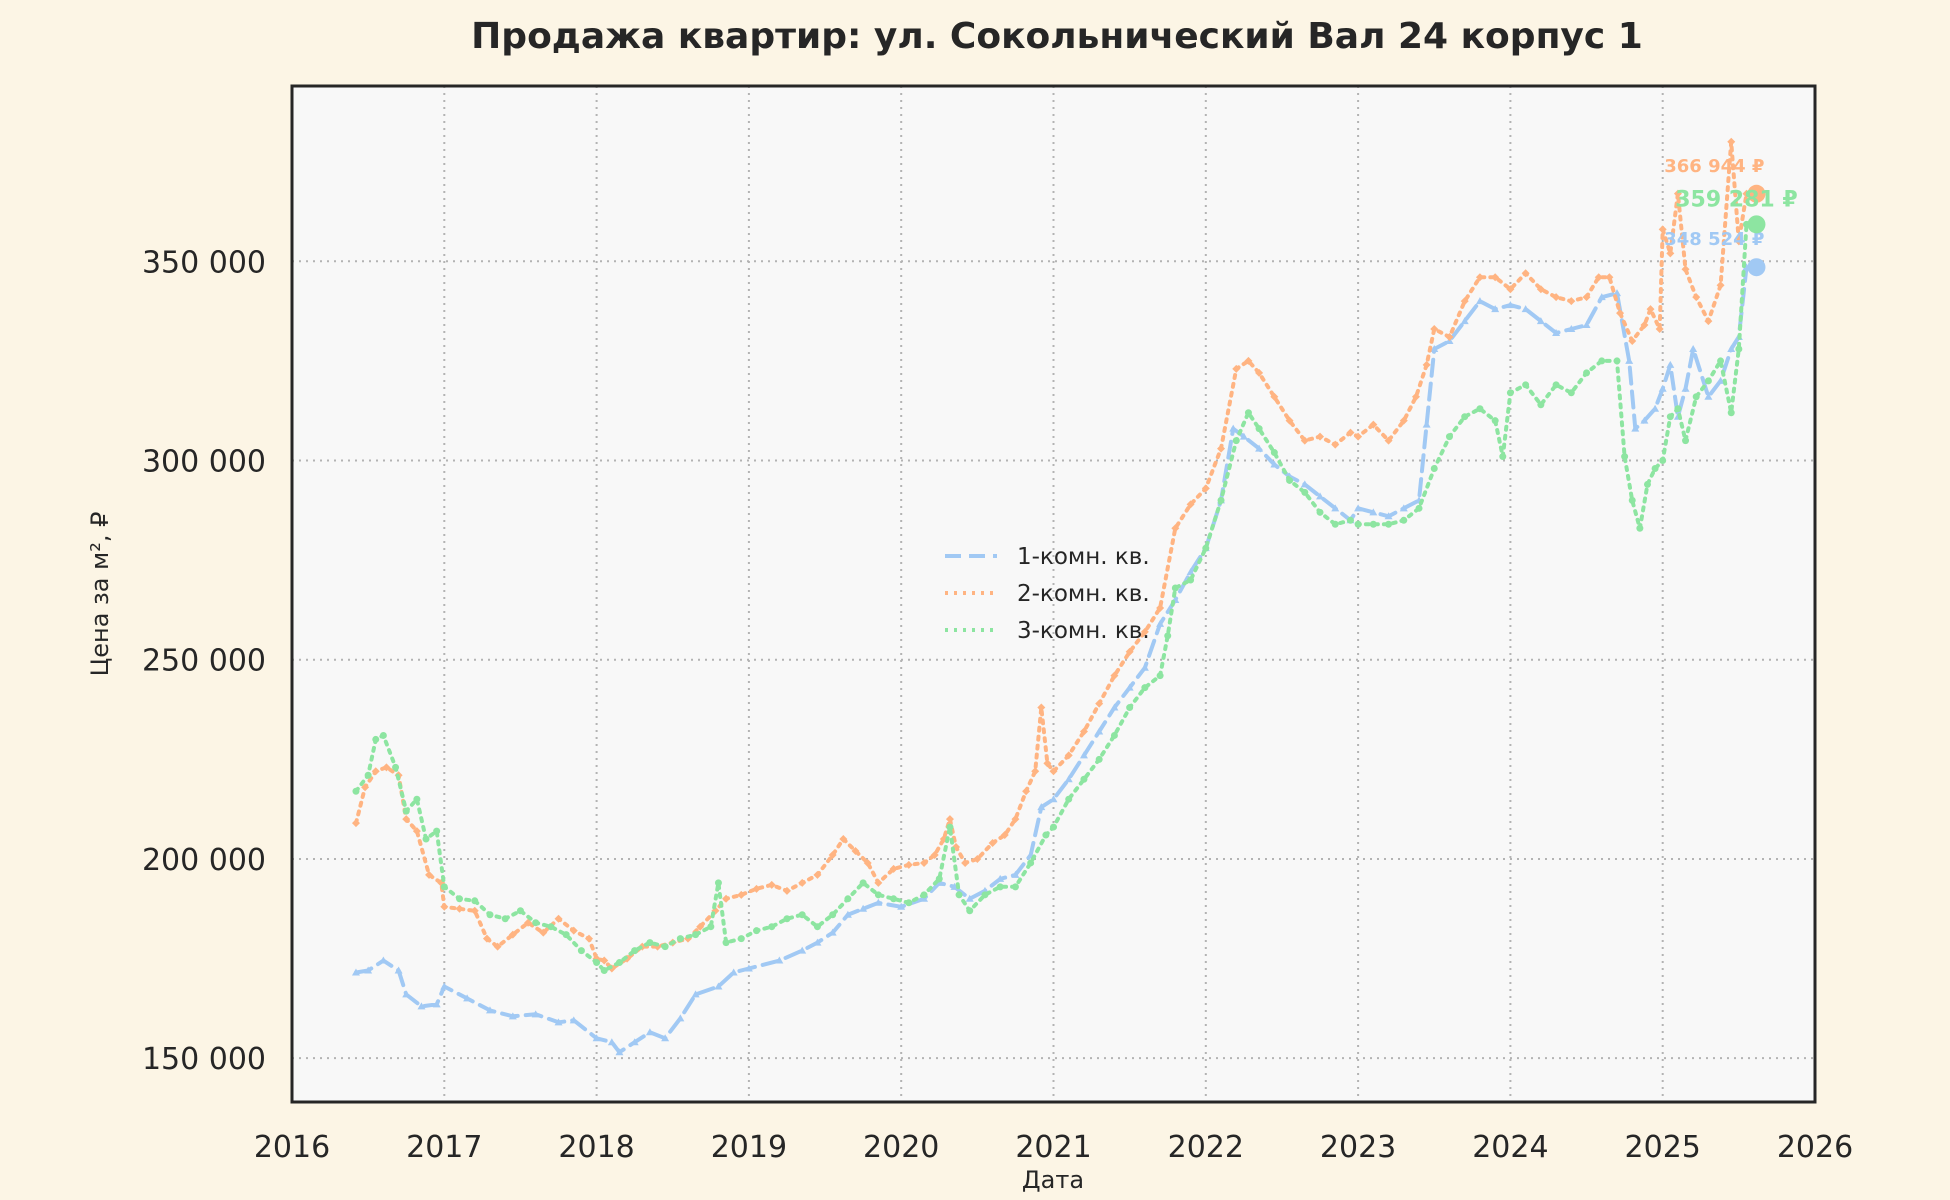  What do you see at coordinates (1053, 1180) in the screenshot?
I see `x-axis-label: Дата` at bounding box center [1053, 1180].